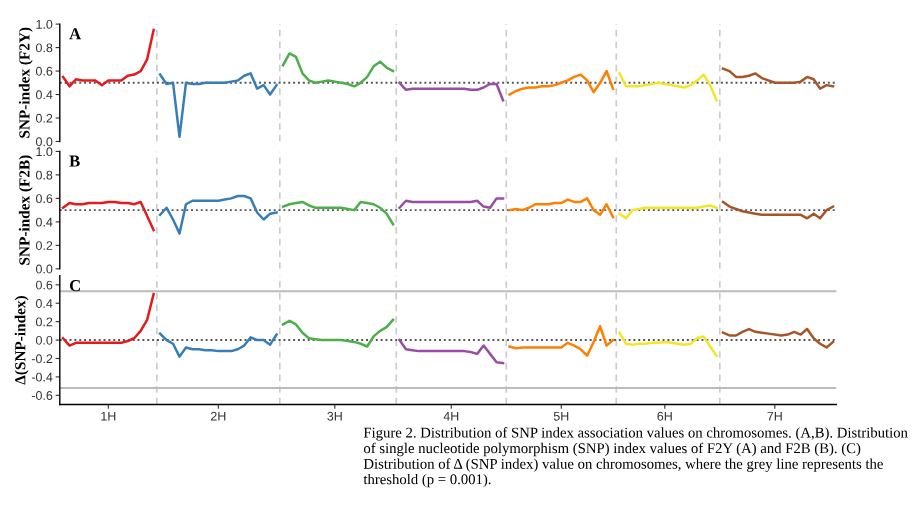 The width and height of the screenshot is (920, 524). Describe the element at coordinates (74, 286) in the screenshot. I see `annotation: C` at that location.